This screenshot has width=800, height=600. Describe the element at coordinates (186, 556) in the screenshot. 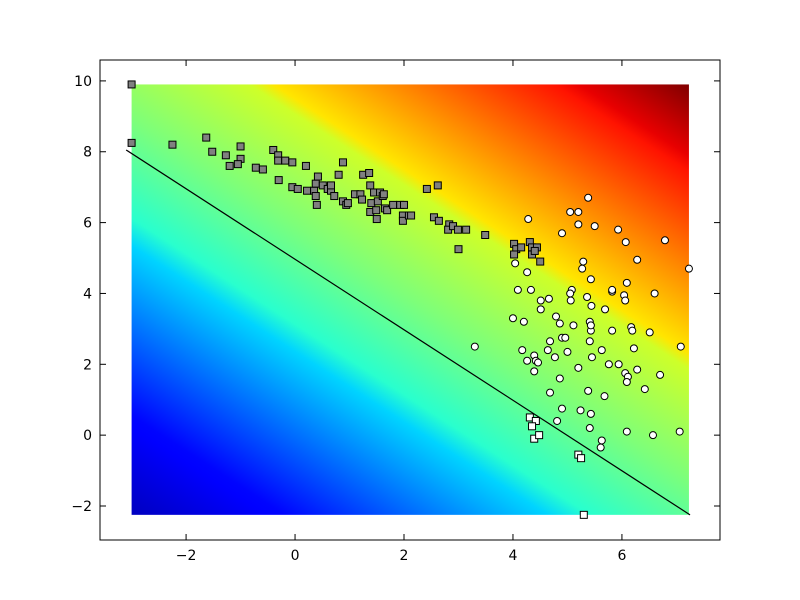

I see `x-tick-label: −2` at that location.